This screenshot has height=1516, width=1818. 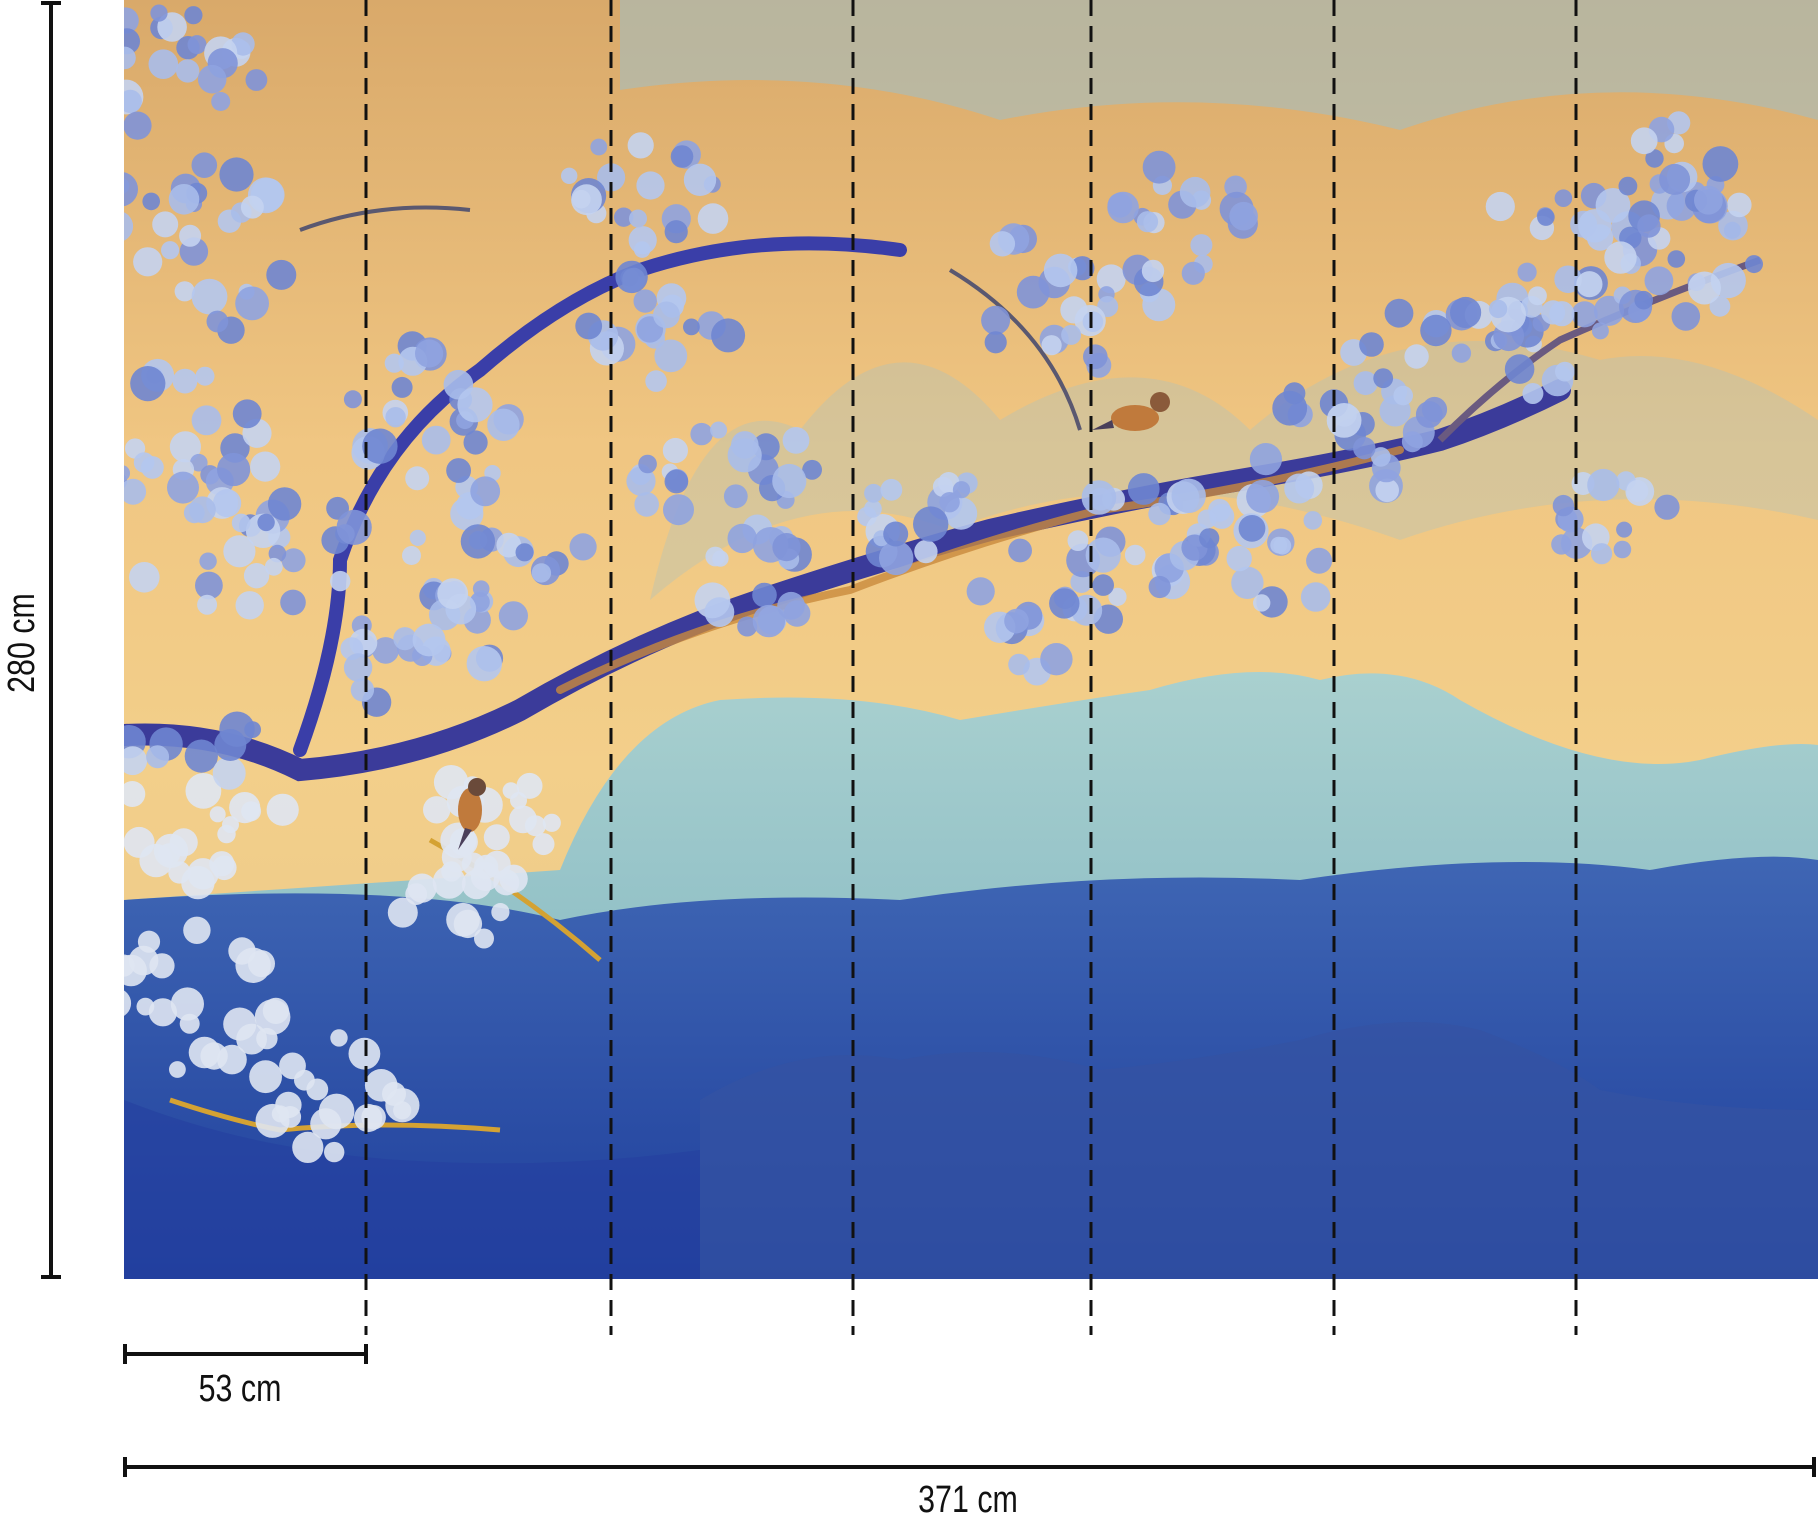 What do you see at coordinates (22, 643) in the screenshot?
I see `height-label: 280 cm` at bounding box center [22, 643].